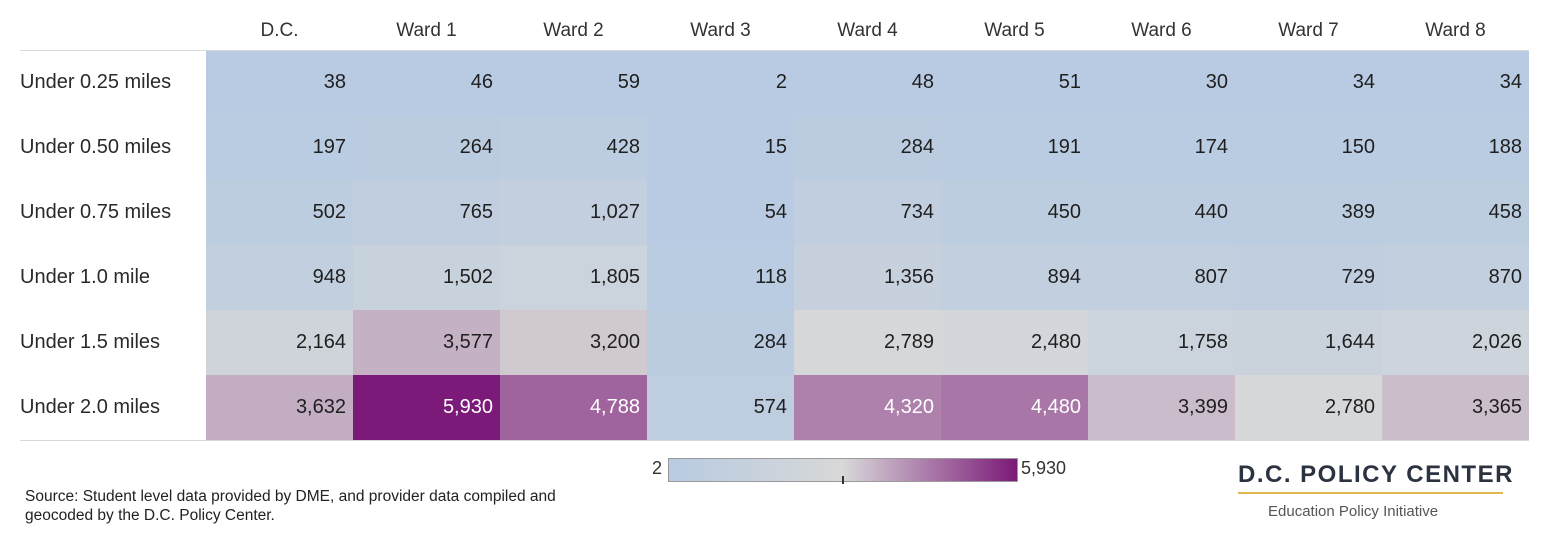 This screenshot has height=554, width=1560. What do you see at coordinates (1455, 277) in the screenshot?
I see `heatmap-cell: 870` at bounding box center [1455, 277].